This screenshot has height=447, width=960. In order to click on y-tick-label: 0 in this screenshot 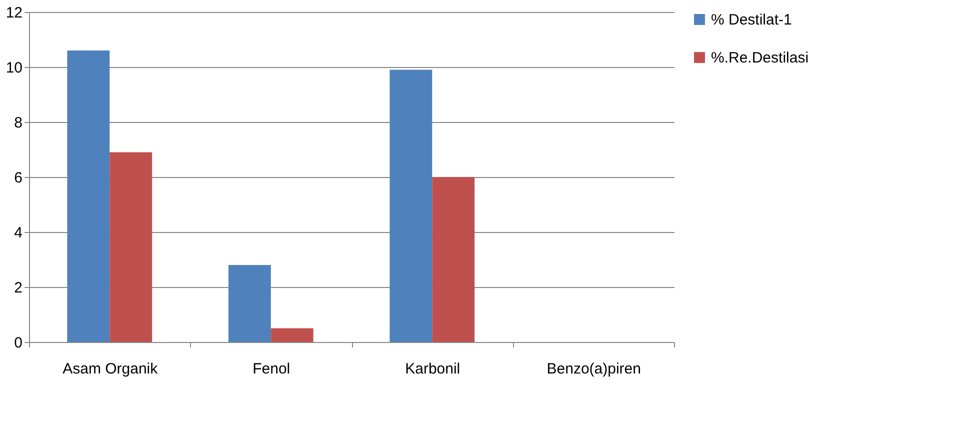, I will do `click(18, 343)`.